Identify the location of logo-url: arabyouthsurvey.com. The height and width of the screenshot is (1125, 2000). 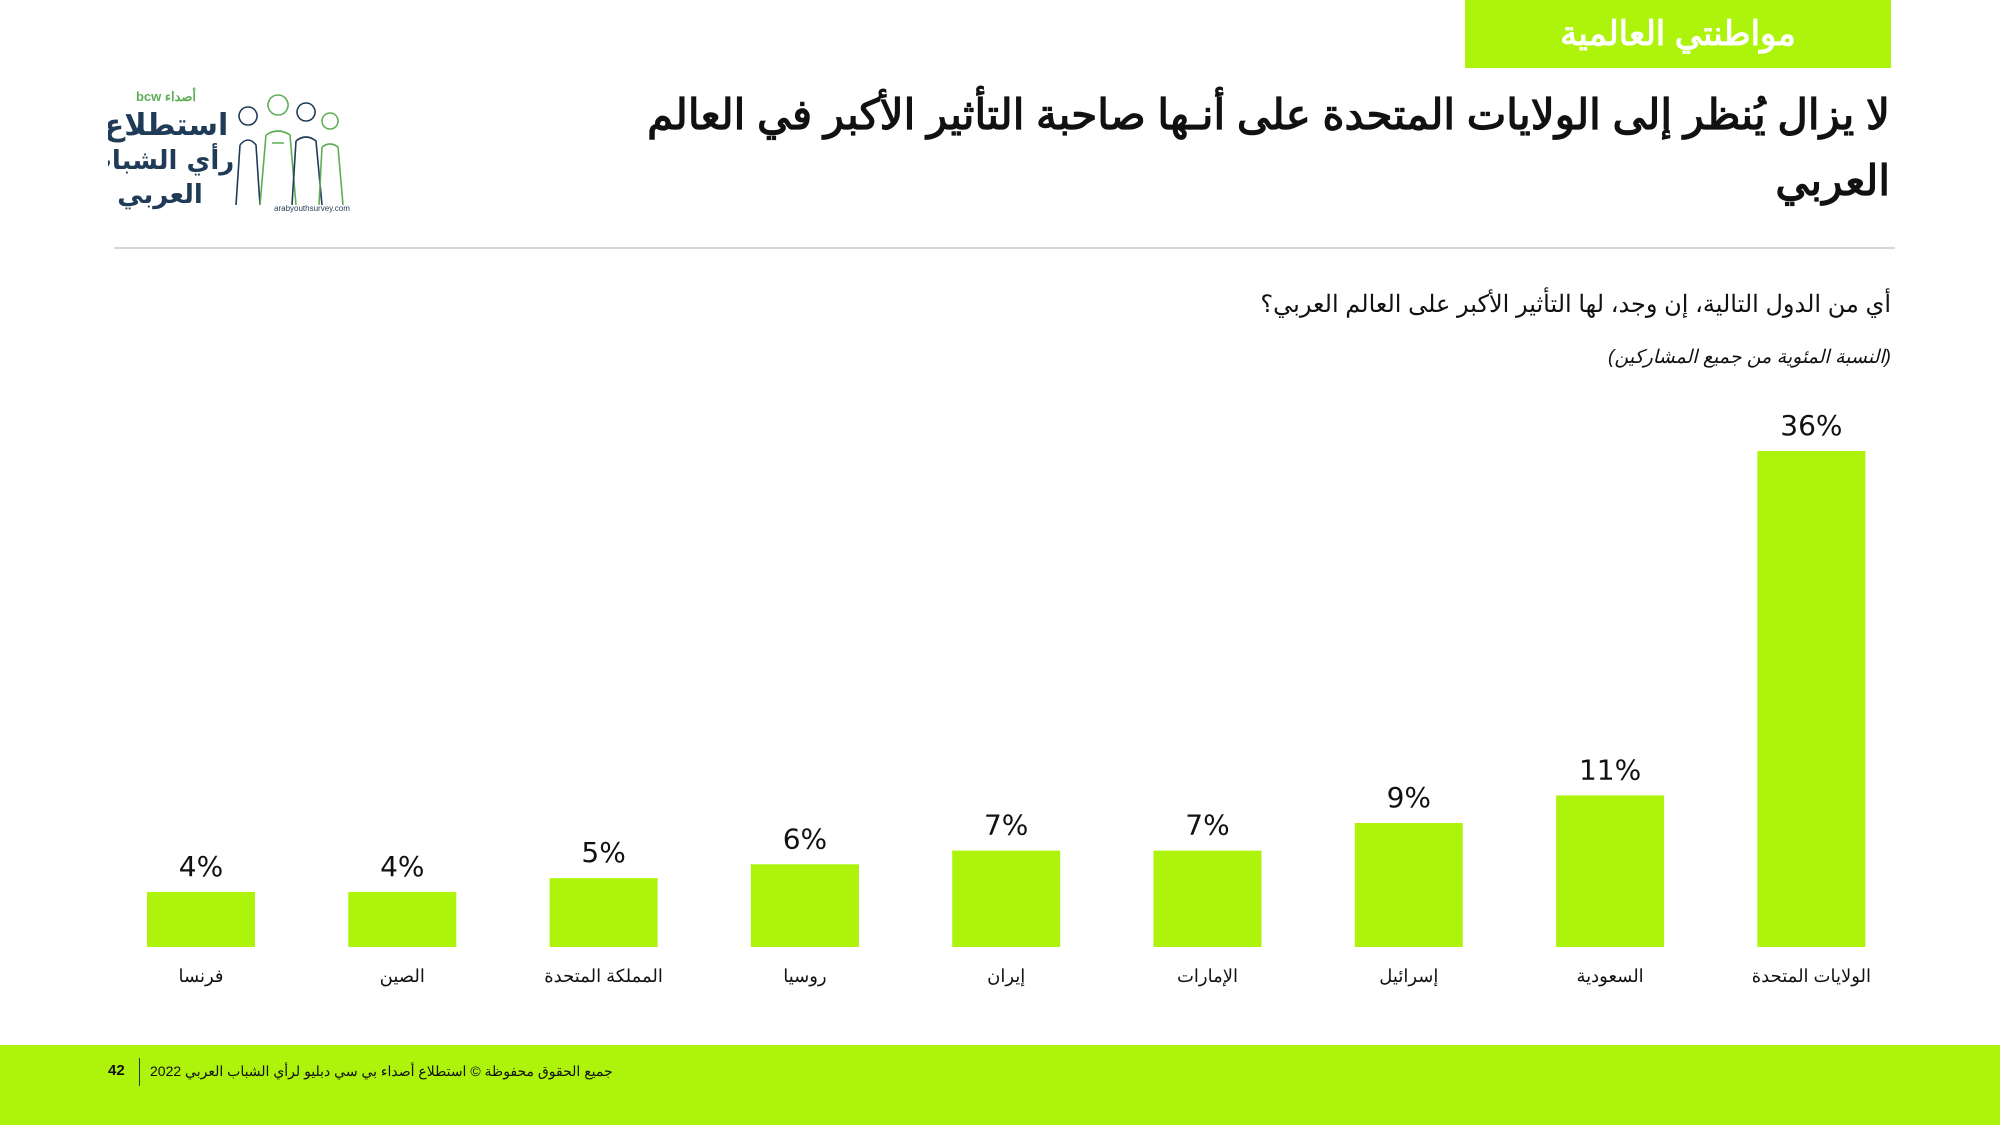
(312, 208).